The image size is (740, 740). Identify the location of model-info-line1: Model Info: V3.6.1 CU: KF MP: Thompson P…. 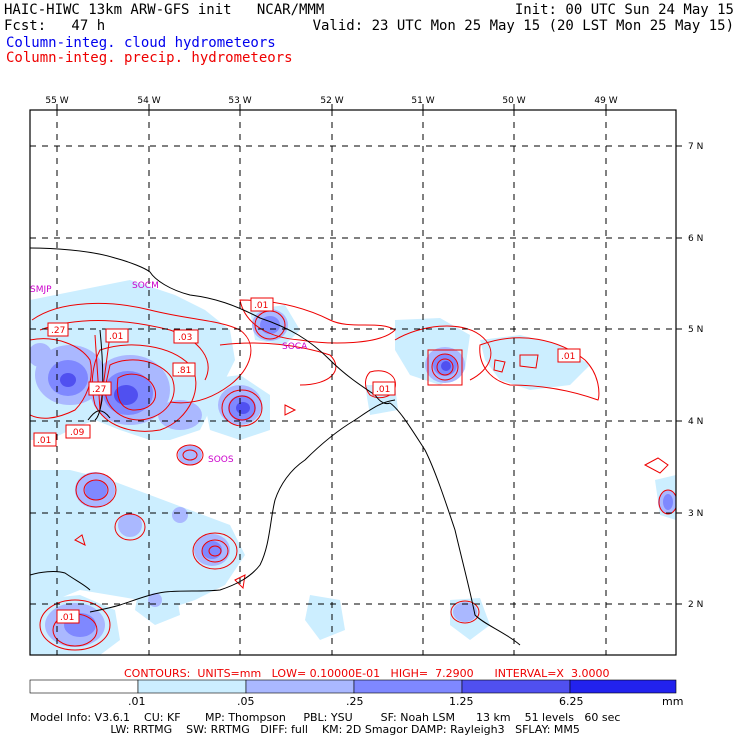
(325, 717).